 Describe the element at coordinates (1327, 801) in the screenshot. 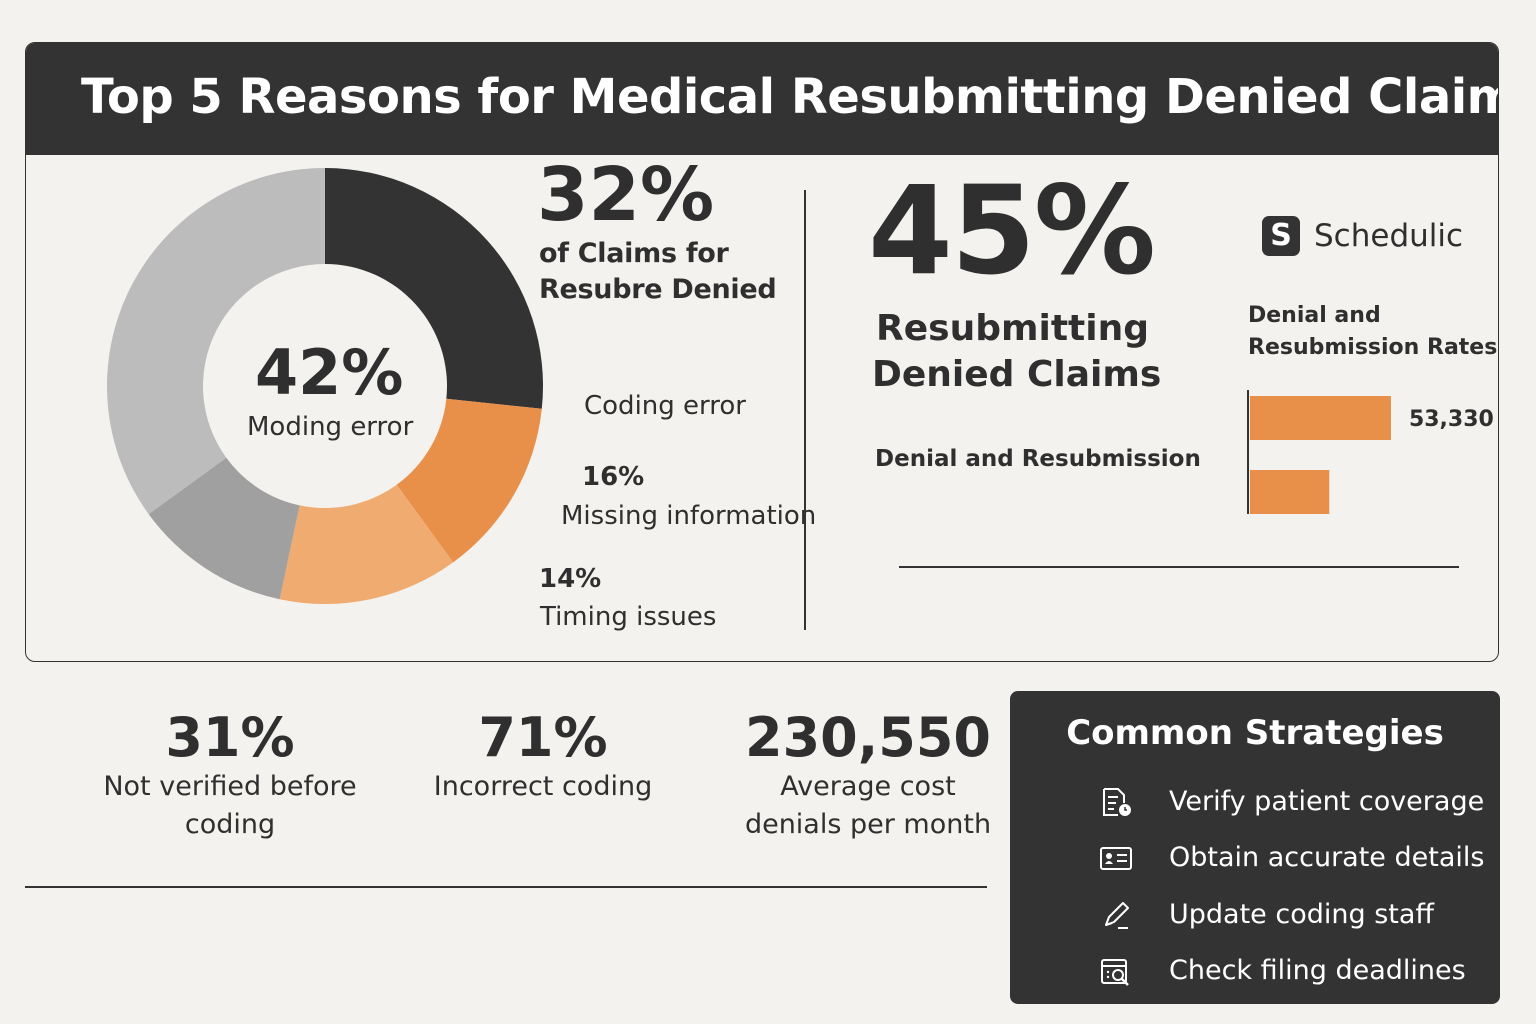

I see `strategy-label: Verify patient coverage` at that location.